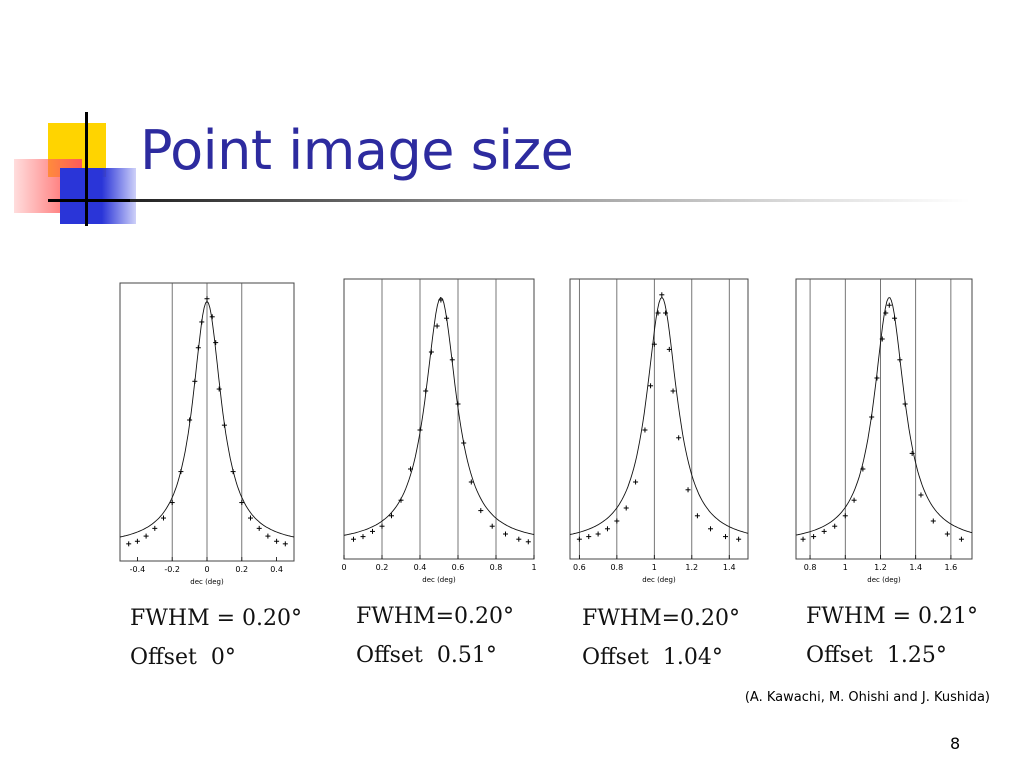  I want to click on chart-panel-4: 0.8 1 1.2 1.4 1.6 dec (deg), so click(884, 431).